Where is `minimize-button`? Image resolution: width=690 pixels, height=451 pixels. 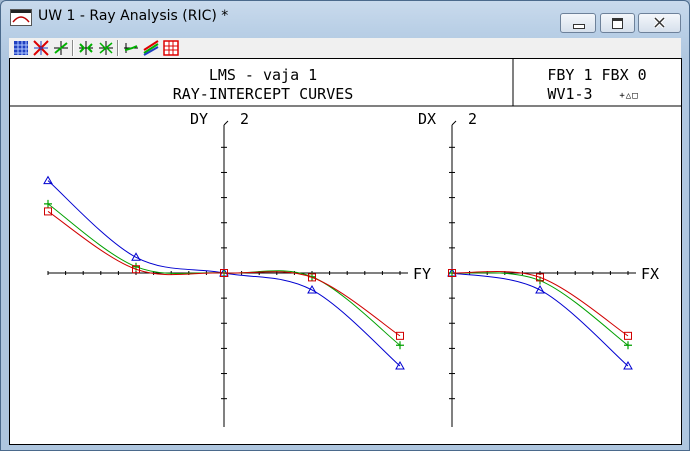 minimize-button is located at coordinates (578, 23).